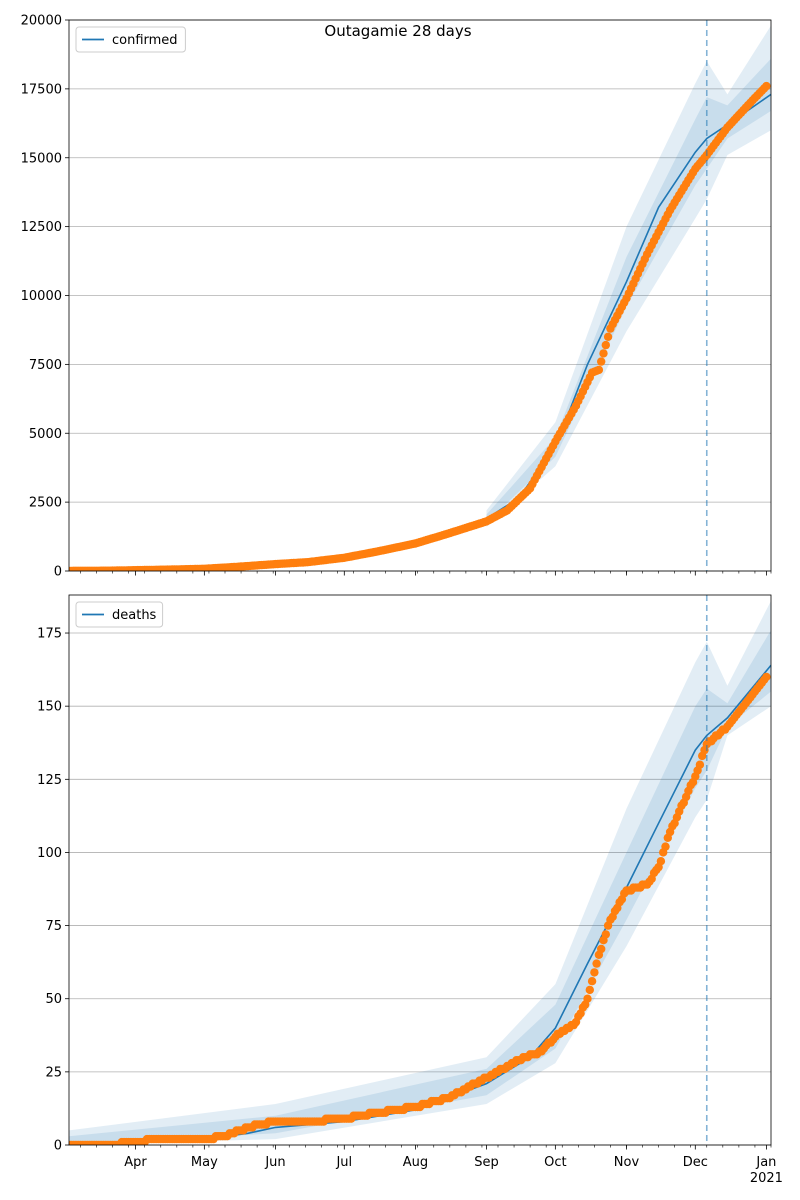 The width and height of the screenshot is (800, 1200). I want to click on x-tick-label: May, so click(204, 1162).